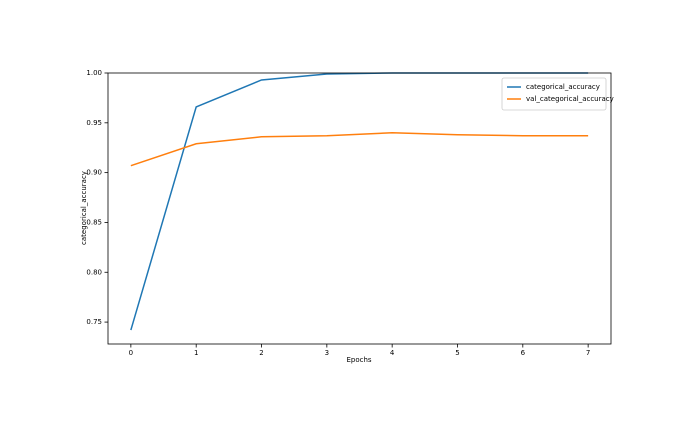 Image resolution: width=700 pixels, height=438 pixels. What do you see at coordinates (523, 353) in the screenshot?
I see `x-tick-label: 6` at bounding box center [523, 353].